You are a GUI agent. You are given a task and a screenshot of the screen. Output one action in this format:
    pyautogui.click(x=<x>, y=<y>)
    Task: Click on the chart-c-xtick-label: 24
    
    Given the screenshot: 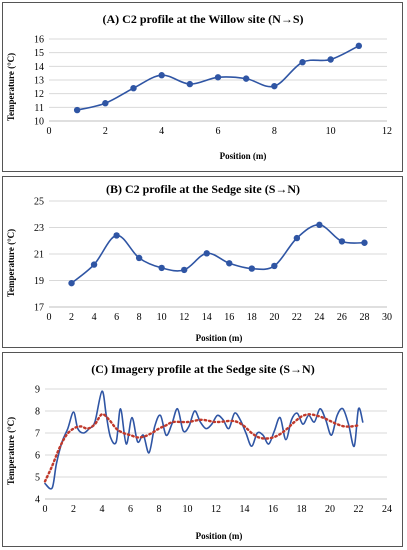 What is the action you would take?
    pyautogui.click(x=387, y=509)
    